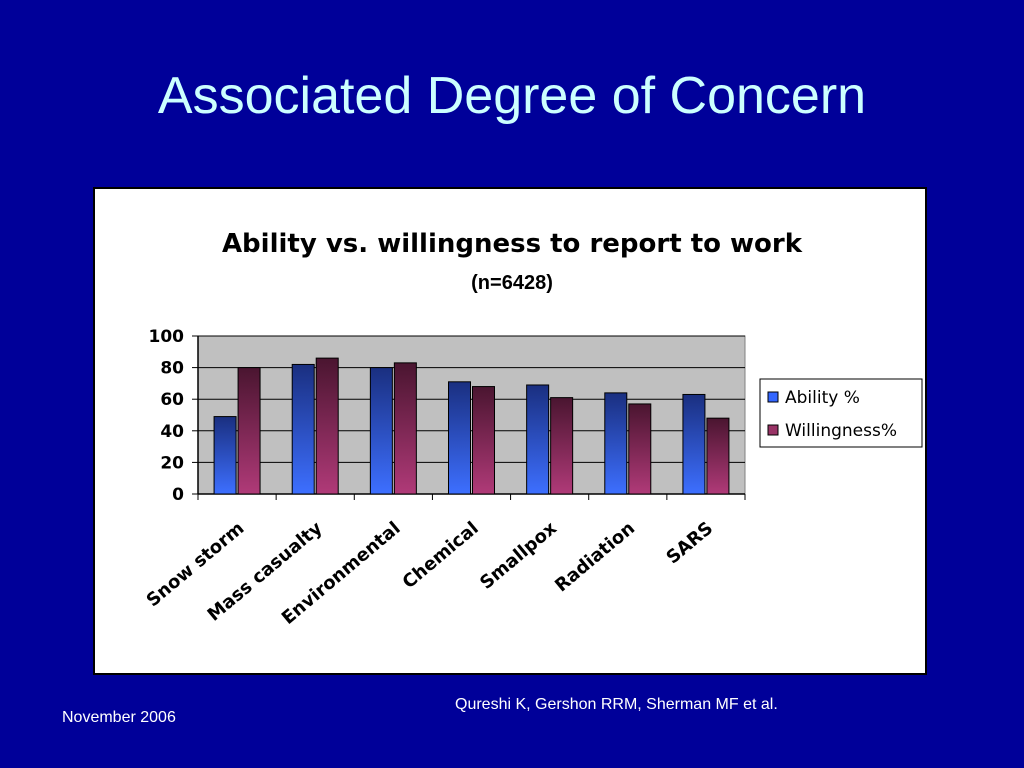  Describe the element at coordinates (512, 283) in the screenshot. I see `chart-subtitle: (n=6428)` at that location.